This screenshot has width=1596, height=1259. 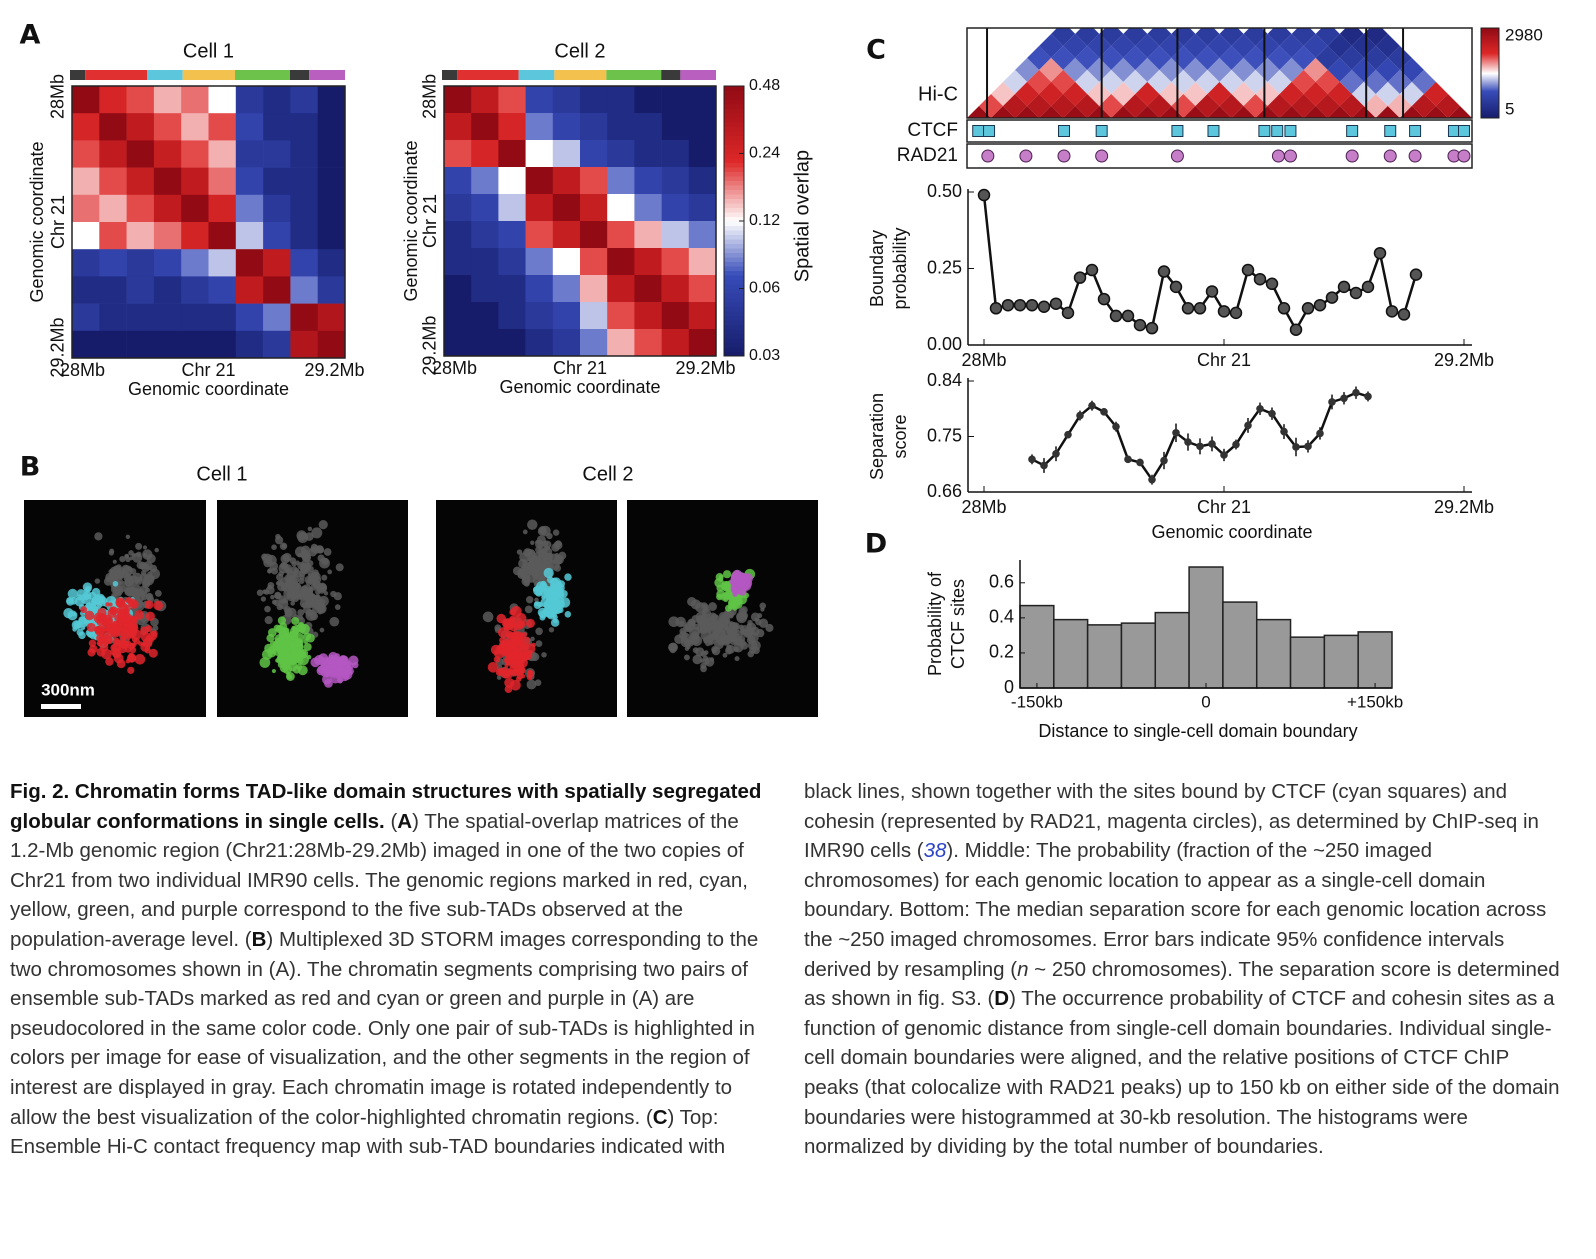 I want to click on colorbar-tick-label: 0.12, so click(x=764, y=220).